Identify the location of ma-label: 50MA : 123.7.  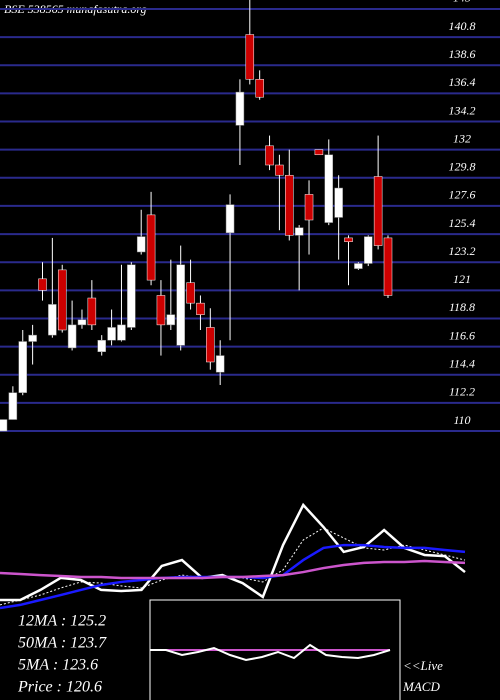
(62, 643).